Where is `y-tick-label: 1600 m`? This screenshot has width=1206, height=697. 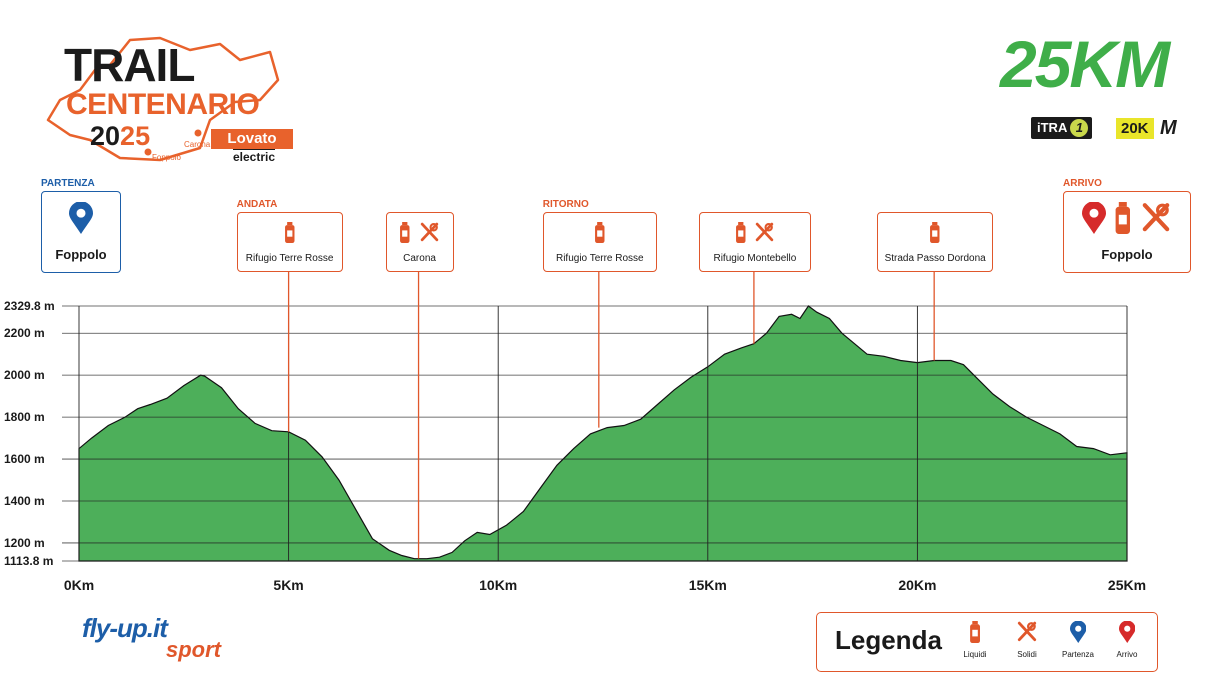
y-tick-label: 1600 m is located at coordinates (24, 459).